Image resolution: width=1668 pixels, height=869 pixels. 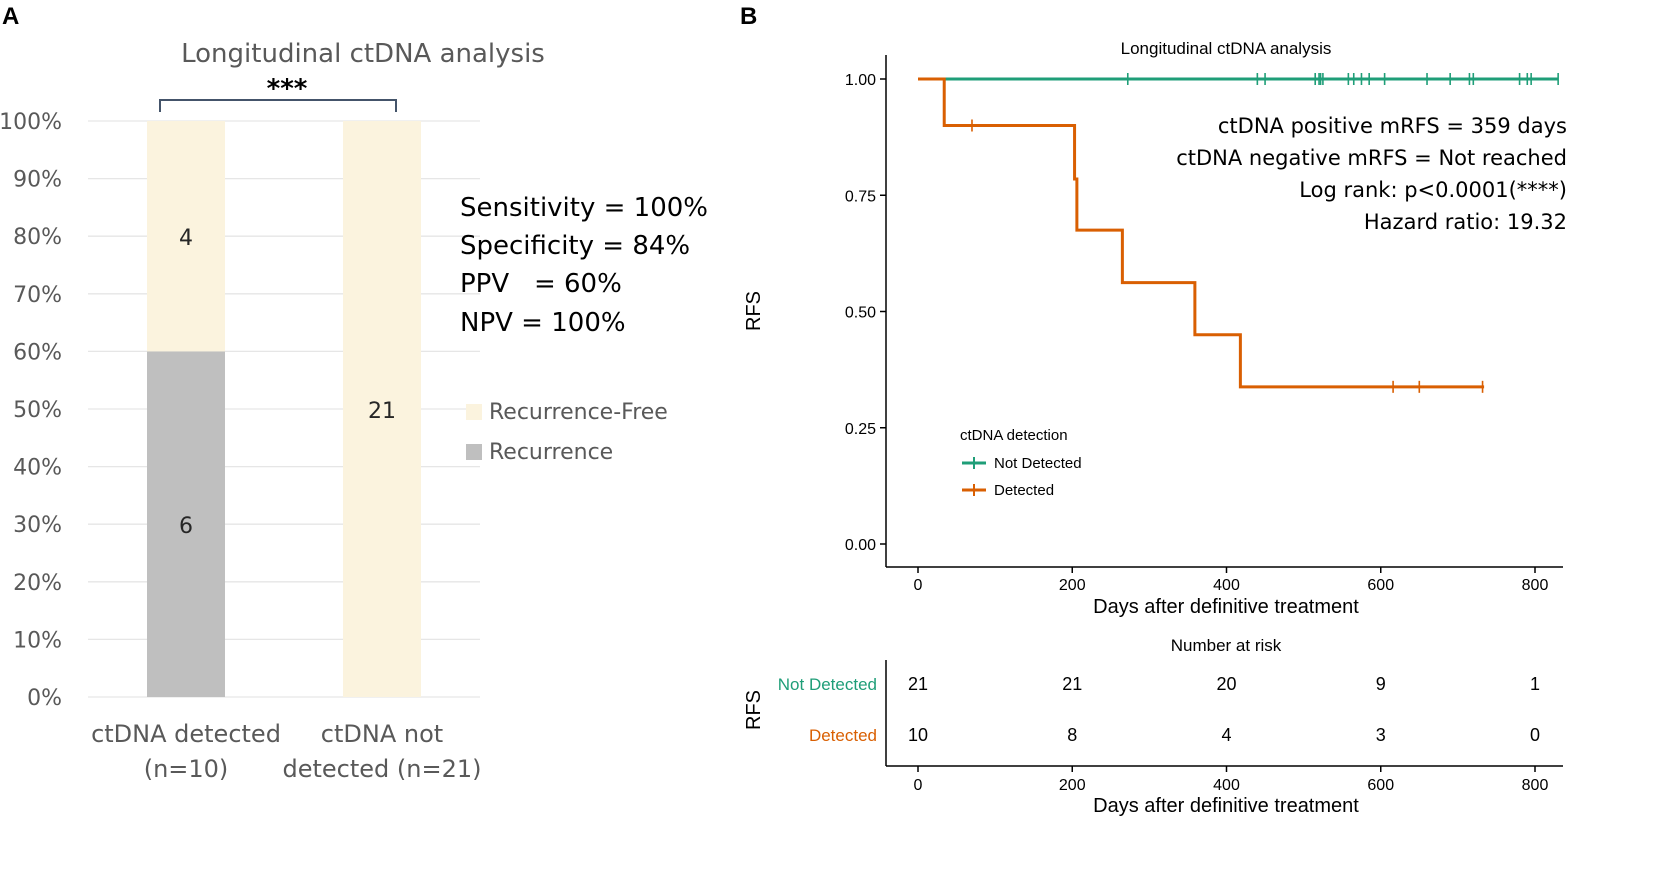 What do you see at coordinates (1433, 190) in the screenshot?
I see `annotation-log-rank: Log rank: p<0.0001(****)` at bounding box center [1433, 190].